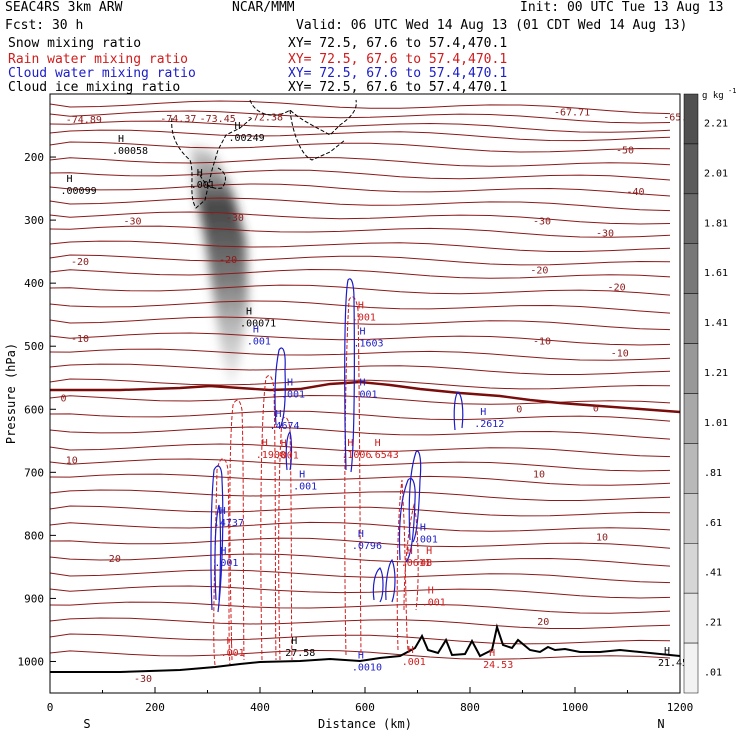 Image resolution: width=740 pixels, height=740 pixels. What do you see at coordinates (356, 455) in the screenshot?
I see `maximum-label: .1006` at bounding box center [356, 455].